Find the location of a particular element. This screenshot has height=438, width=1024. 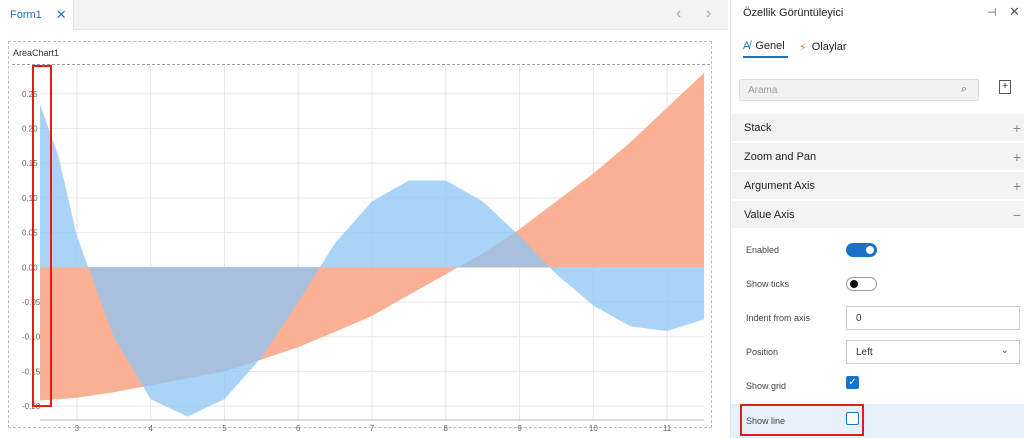

tab-events: ⚡ Olaylar is located at coordinates (823, 47).